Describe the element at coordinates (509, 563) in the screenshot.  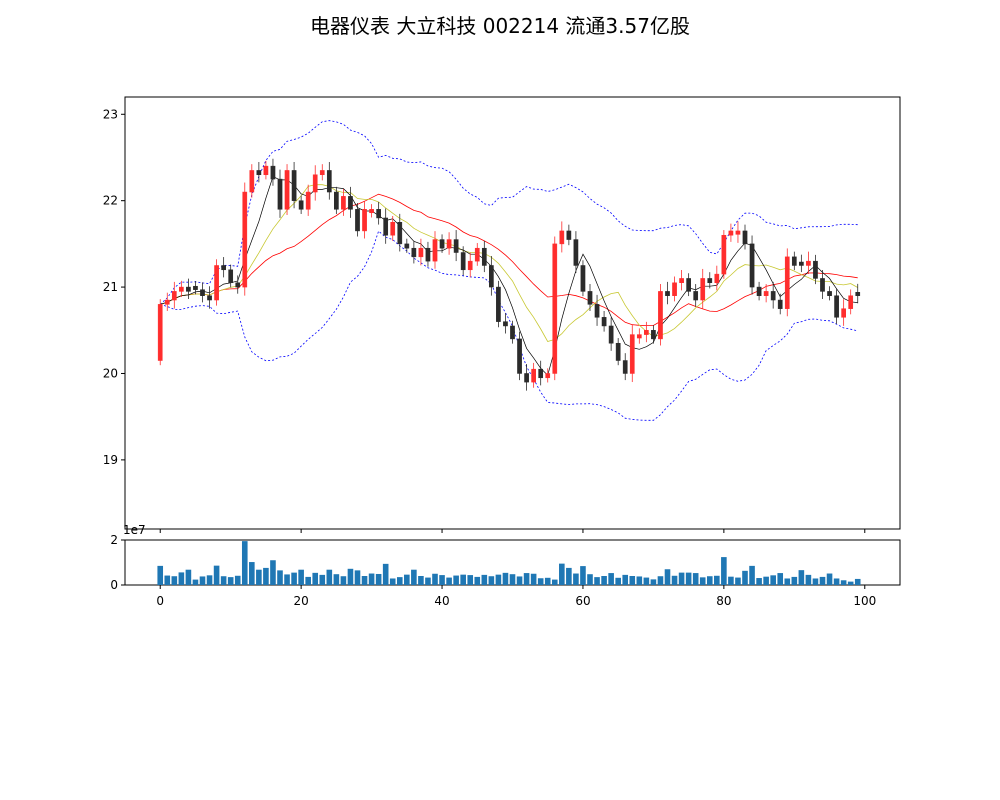
I see `volume-bars` at that location.